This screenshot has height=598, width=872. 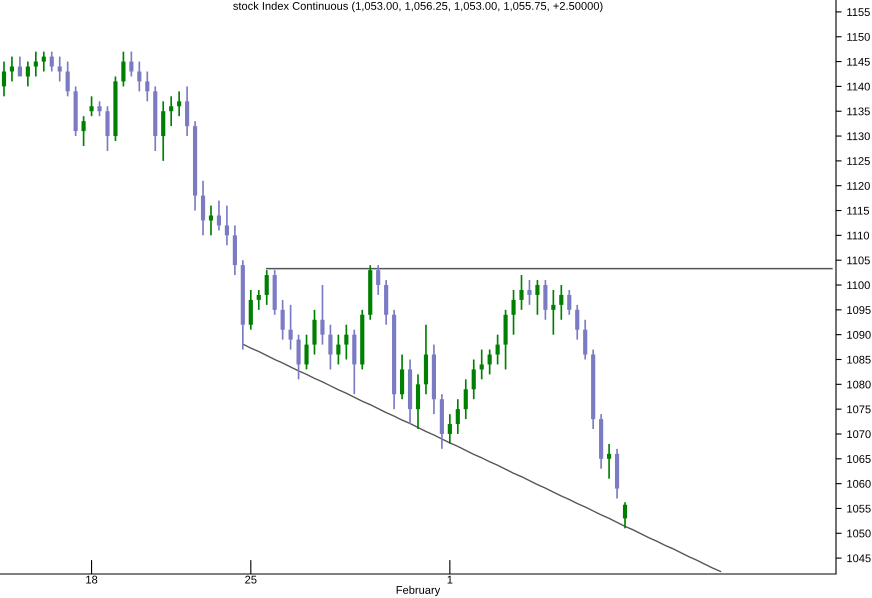 What do you see at coordinates (859, 484) in the screenshot?
I see `y-tick-label: 1060` at bounding box center [859, 484].